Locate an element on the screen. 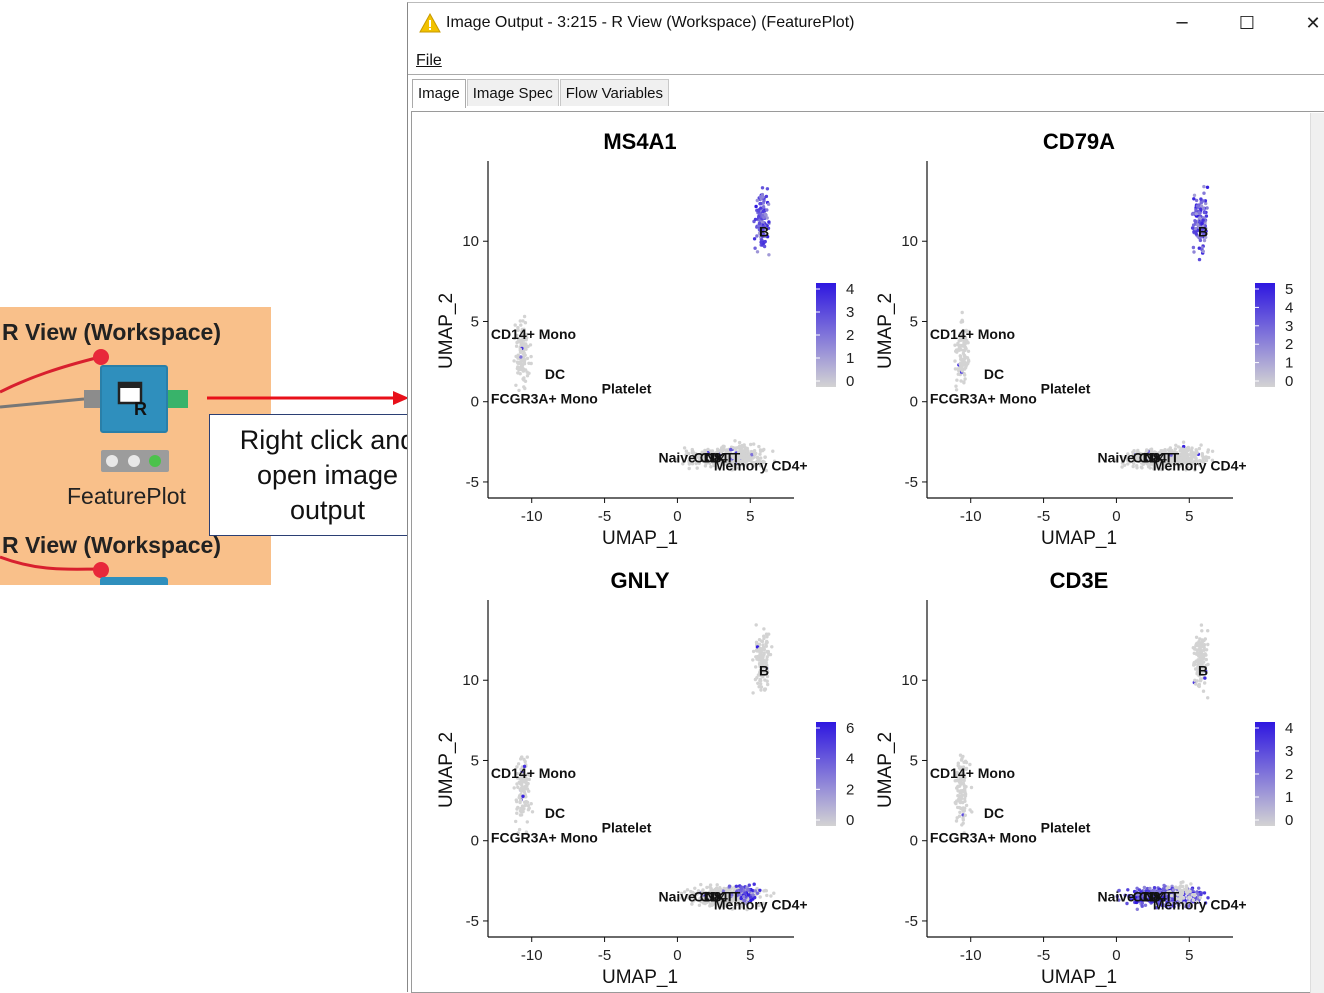  cluster-label: DC is located at coordinates (994, 813).